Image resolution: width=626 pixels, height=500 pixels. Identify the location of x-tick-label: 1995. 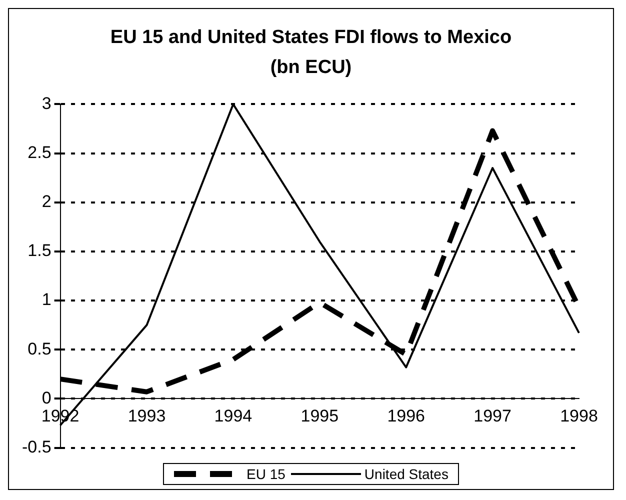
(319, 416).